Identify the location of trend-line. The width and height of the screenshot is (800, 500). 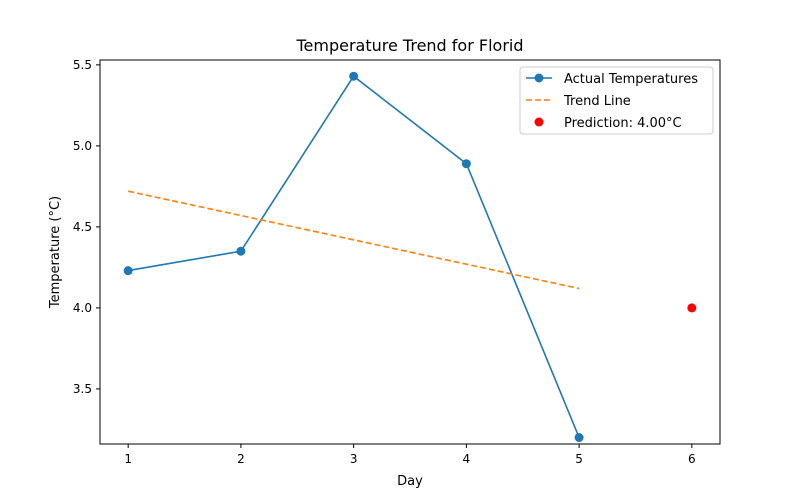
(354, 240).